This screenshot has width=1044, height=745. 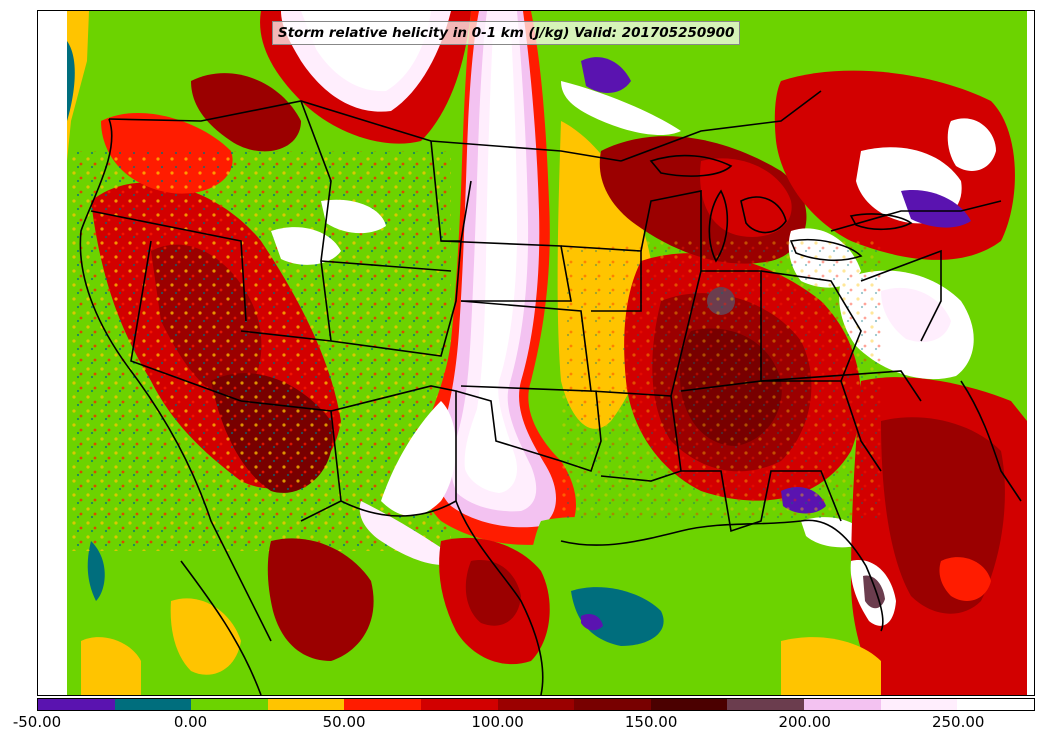 What do you see at coordinates (37, 722) in the screenshot?
I see `colorbar-tick-label: -50.00` at bounding box center [37, 722].